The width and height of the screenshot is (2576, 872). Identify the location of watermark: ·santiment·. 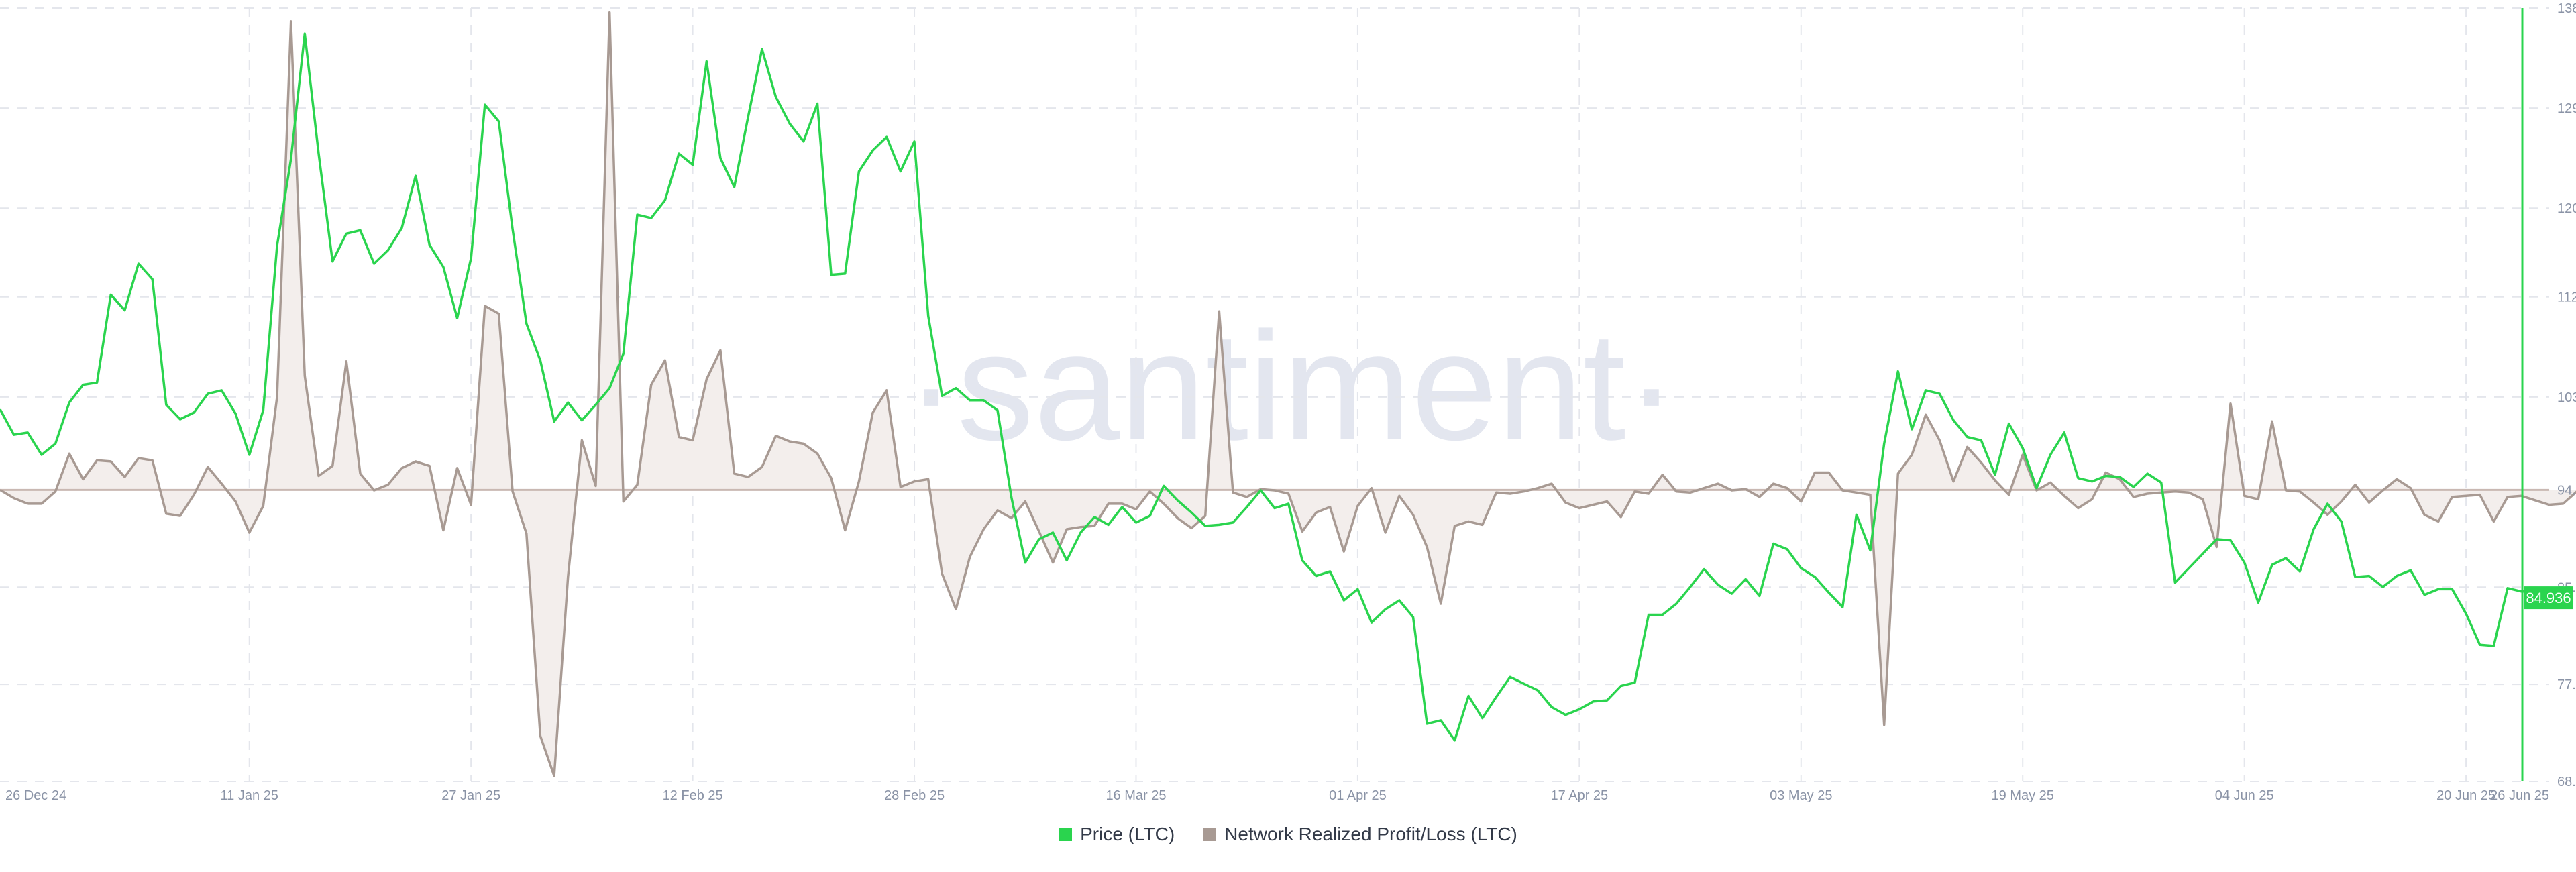
(1291, 386).